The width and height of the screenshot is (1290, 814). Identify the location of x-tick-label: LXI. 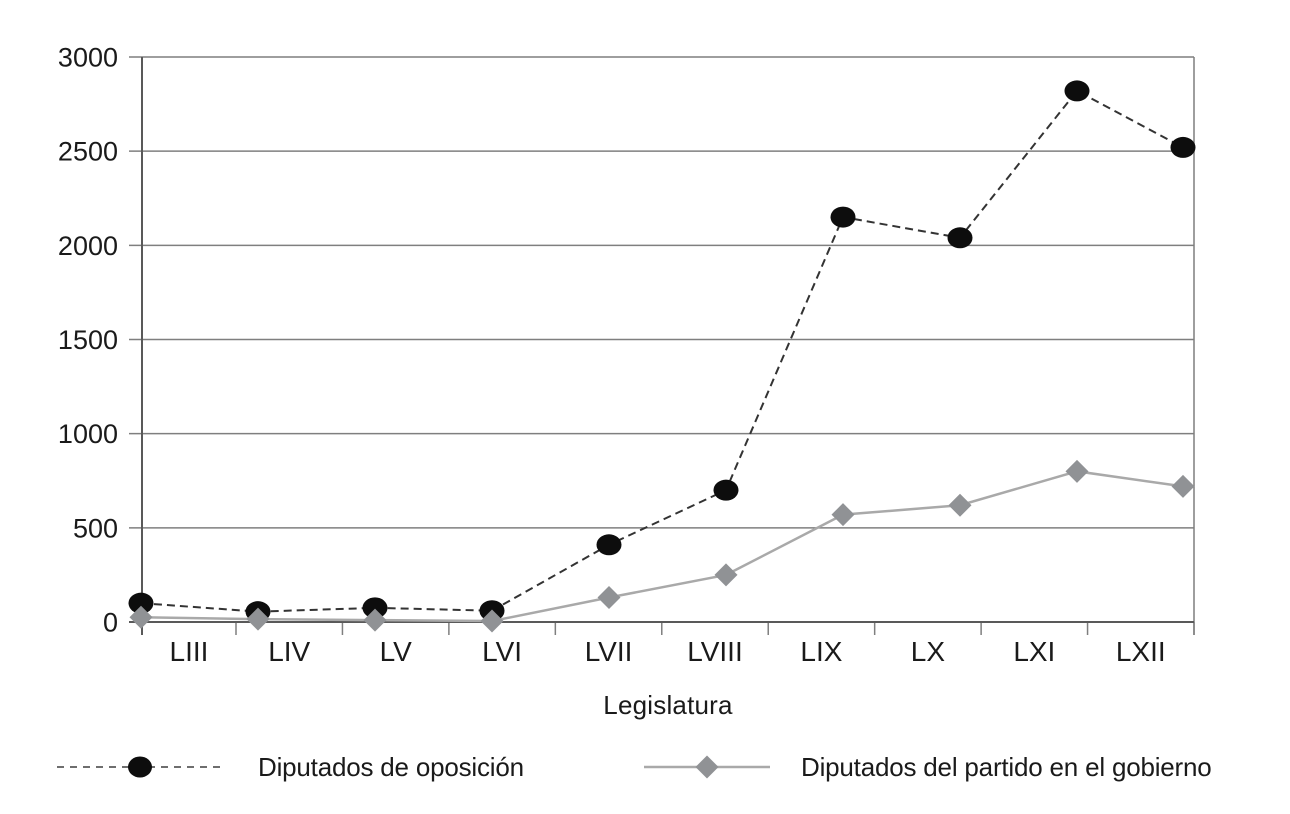
(1034, 651).